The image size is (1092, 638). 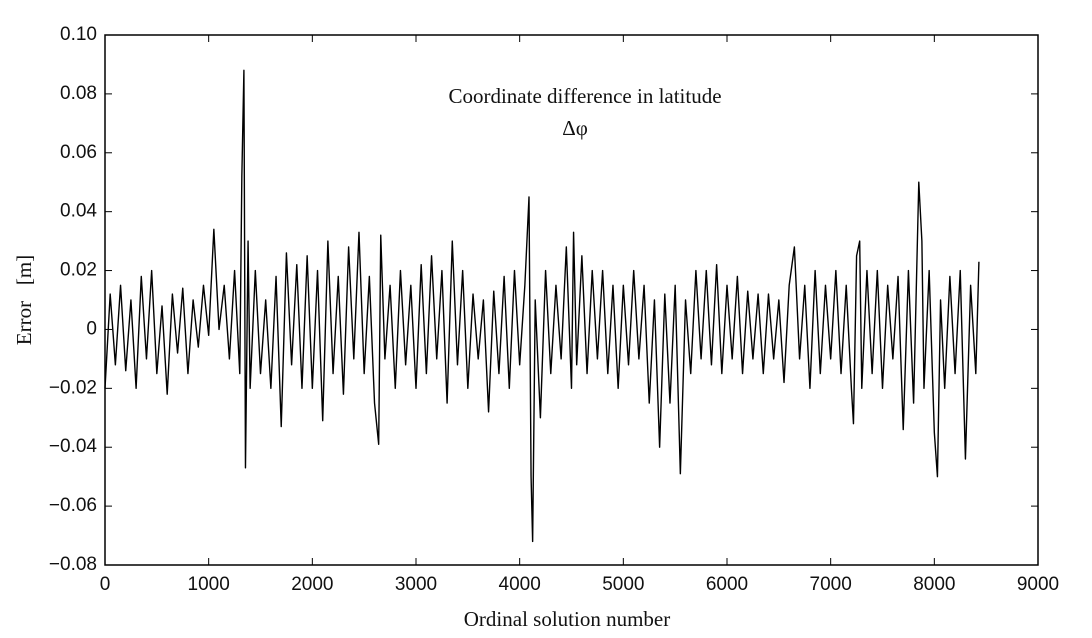 What do you see at coordinates (91, 328) in the screenshot?
I see `y-tick-label: 0` at bounding box center [91, 328].